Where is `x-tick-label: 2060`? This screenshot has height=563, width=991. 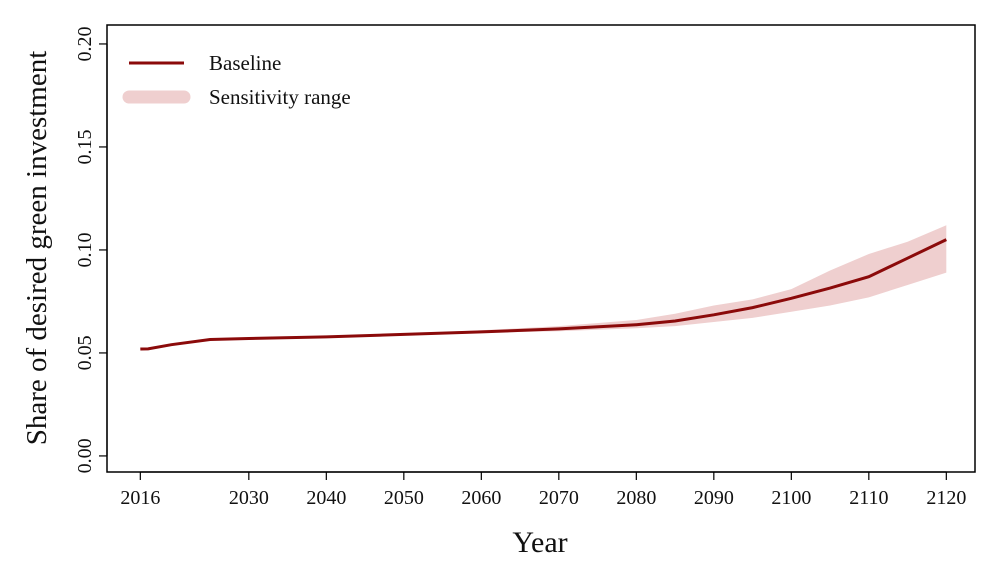
x-tick-label: 2060 is located at coordinates (481, 498).